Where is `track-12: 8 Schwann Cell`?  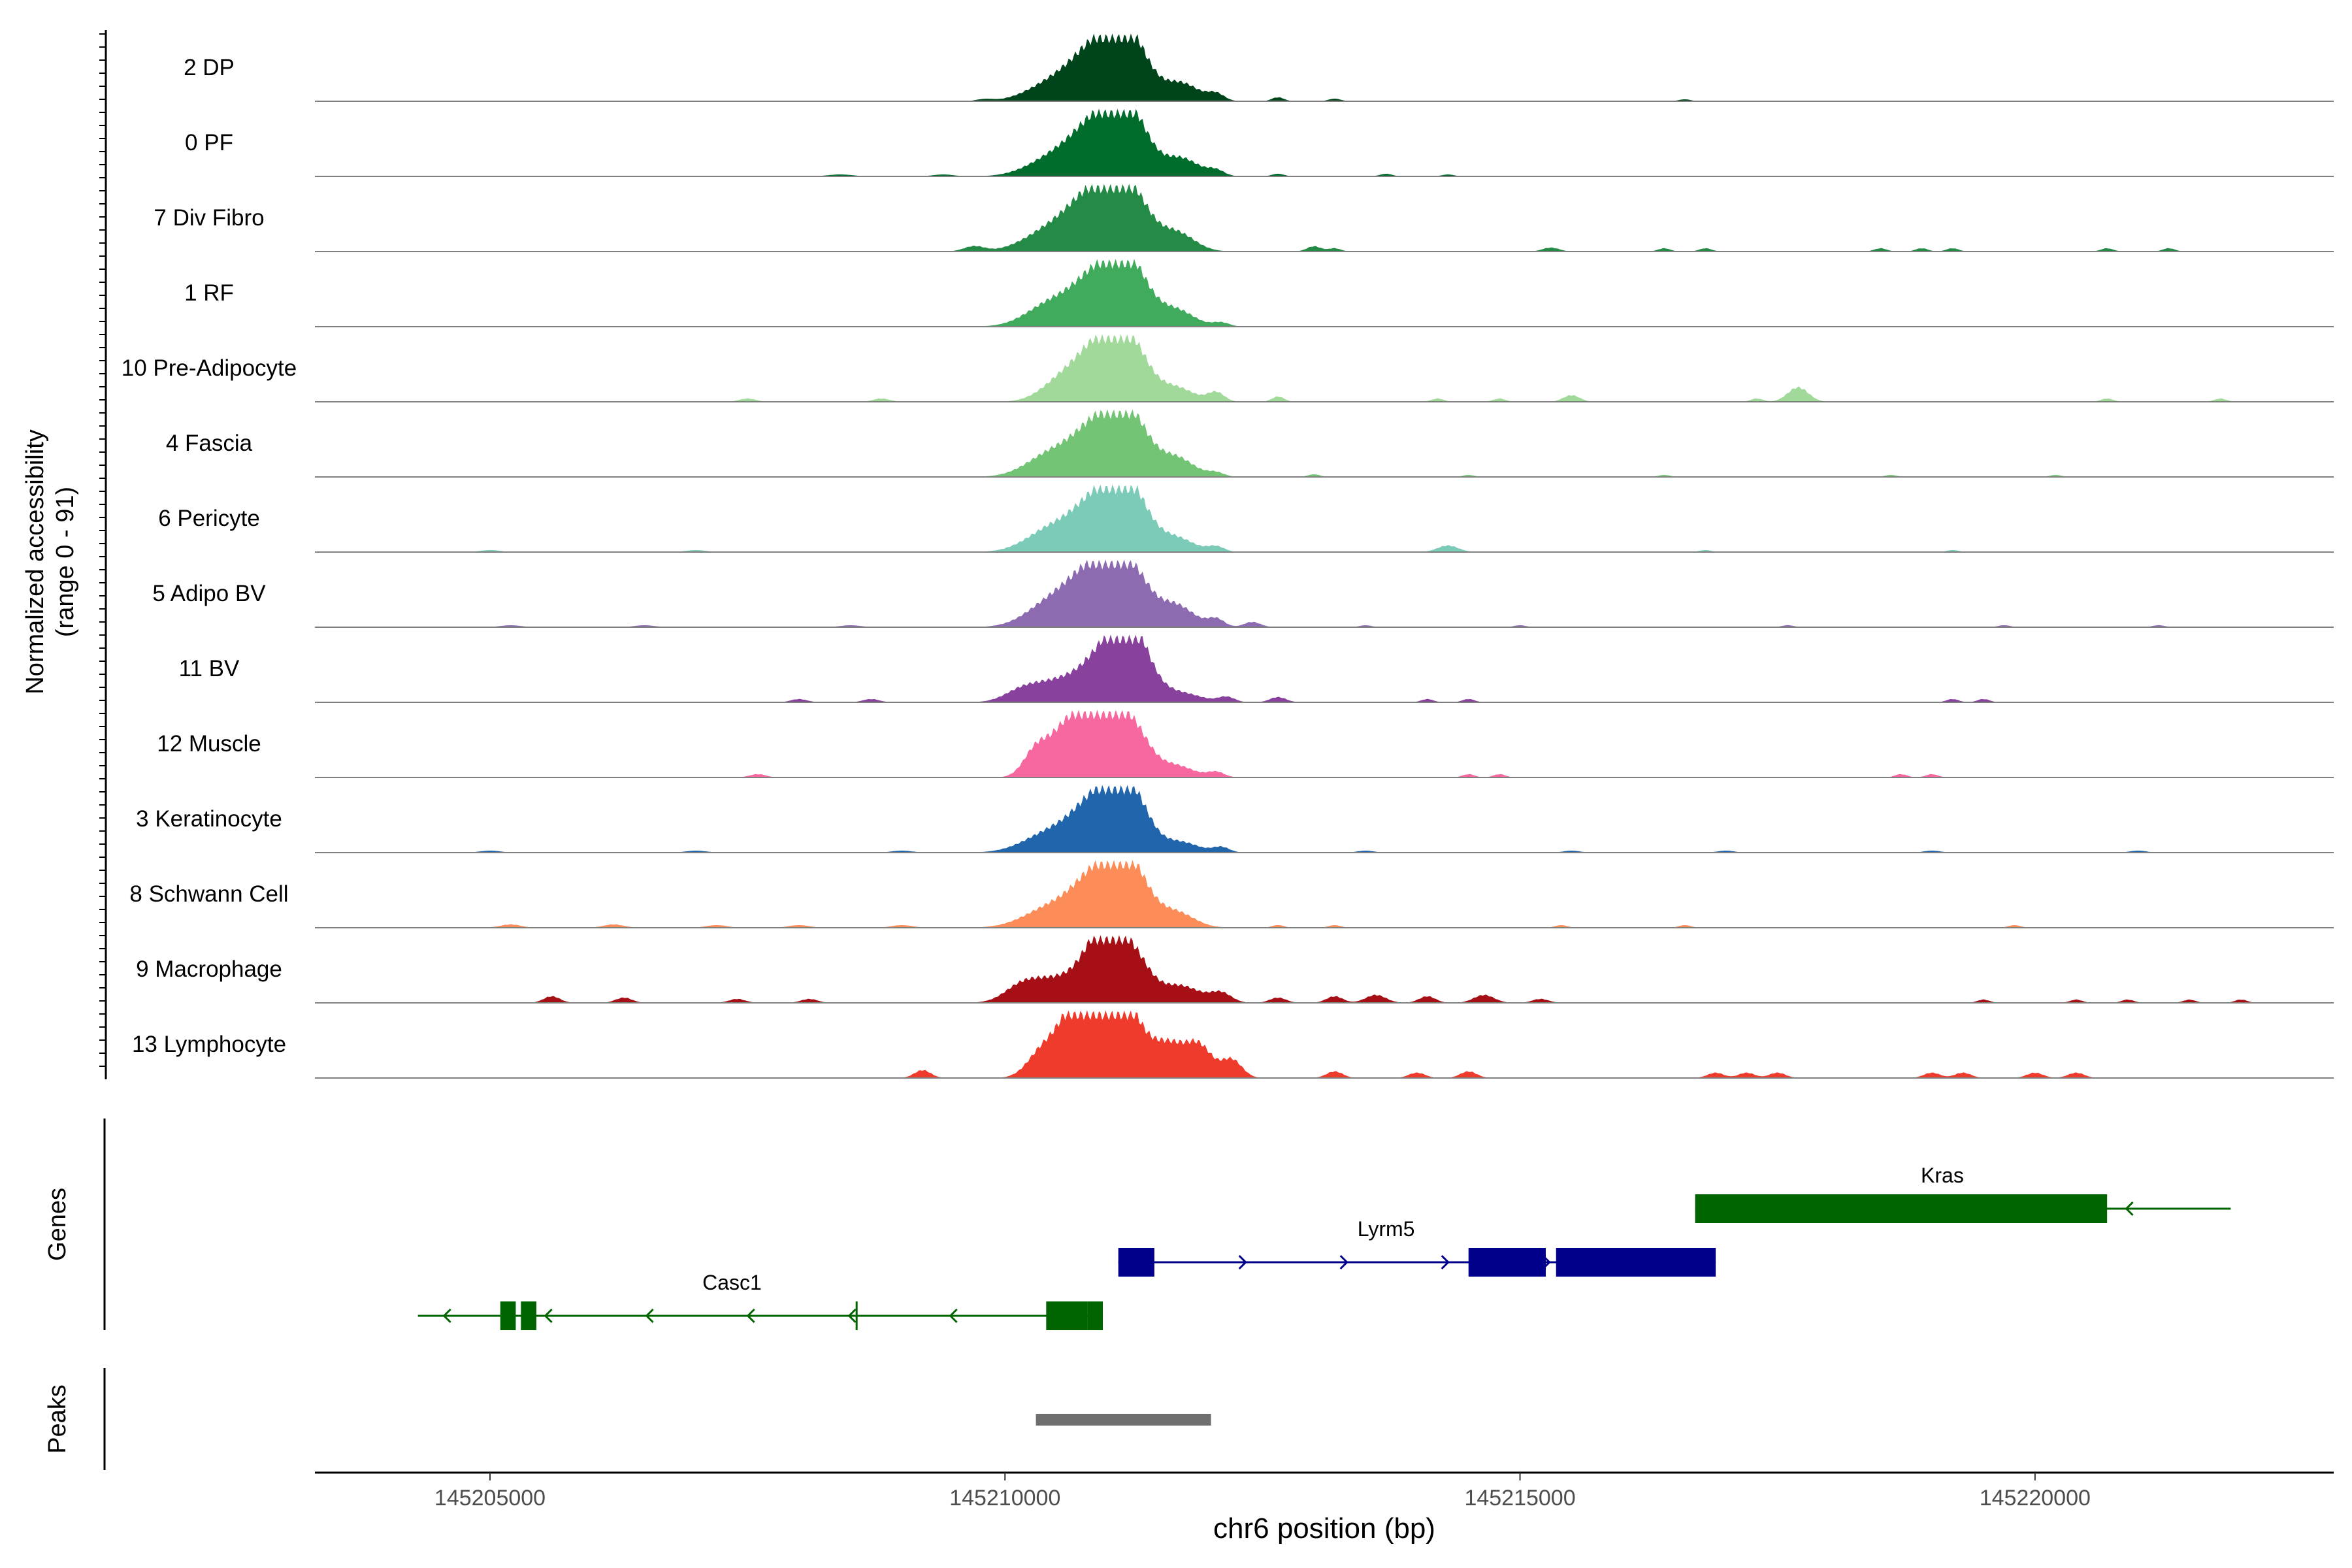 track-12: 8 Schwann Cell is located at coordinates (1231, 894).